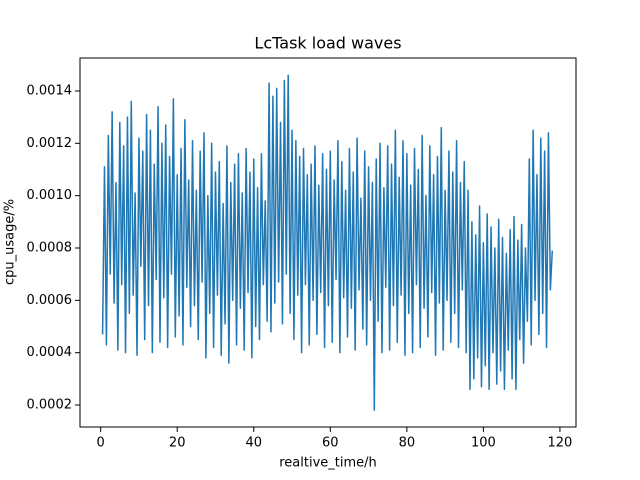 This screenshot has height=480, width=640. Describe the element at coordinates (407, 443) in the screenshot. I see `x-tick-label: 80` at that location.